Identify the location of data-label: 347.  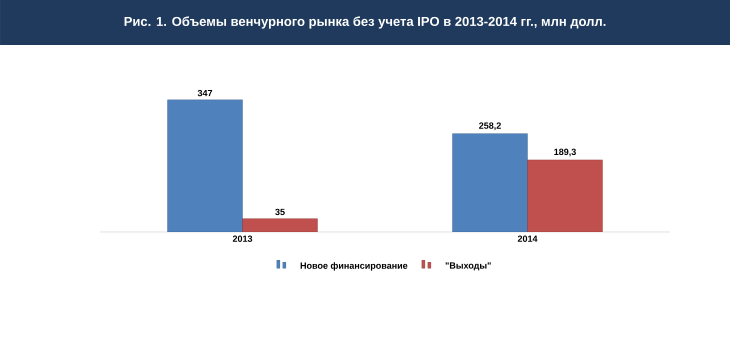
(205, 93).